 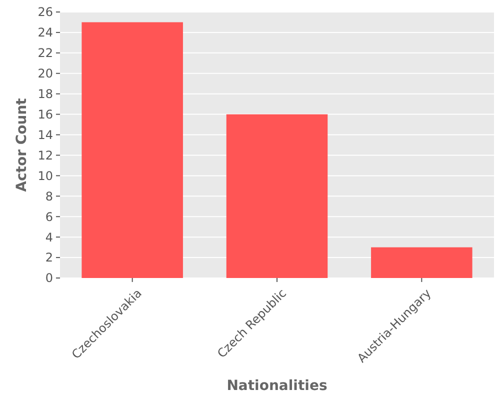 I want to click on y-tick-label: 6, so click(x=49, y=217).